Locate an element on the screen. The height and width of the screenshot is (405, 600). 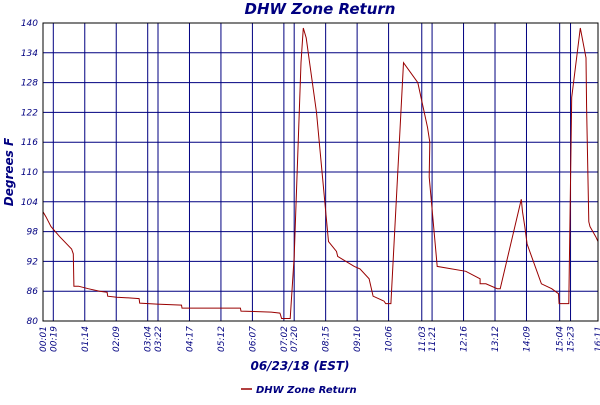
x-tick-label: 00:19 is located at coordinates (54, 339).